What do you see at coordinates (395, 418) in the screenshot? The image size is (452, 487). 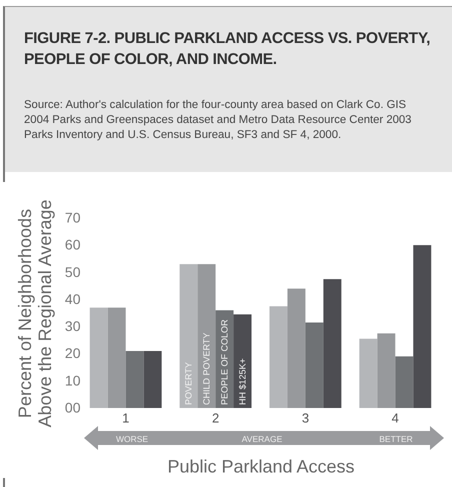 I see `x-tick-label: 4` at bounding box center [395, 418].